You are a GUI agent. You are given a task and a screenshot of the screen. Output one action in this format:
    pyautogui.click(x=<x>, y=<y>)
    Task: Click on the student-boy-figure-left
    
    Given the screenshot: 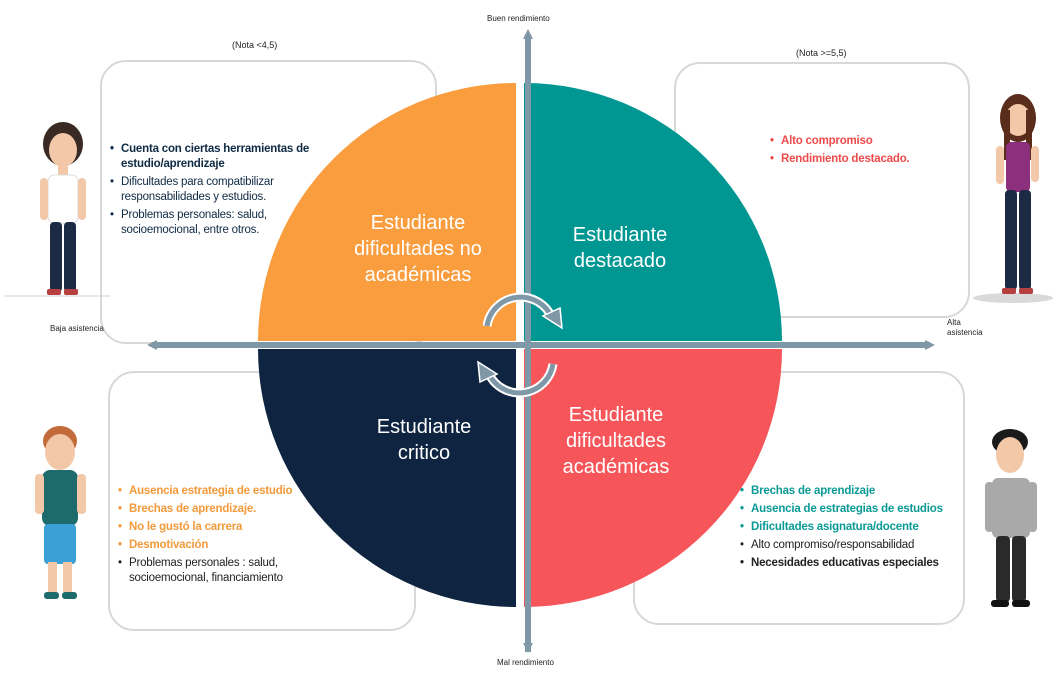 What is the action you would take?
    pyautogui.click(x=60, y=512)
    